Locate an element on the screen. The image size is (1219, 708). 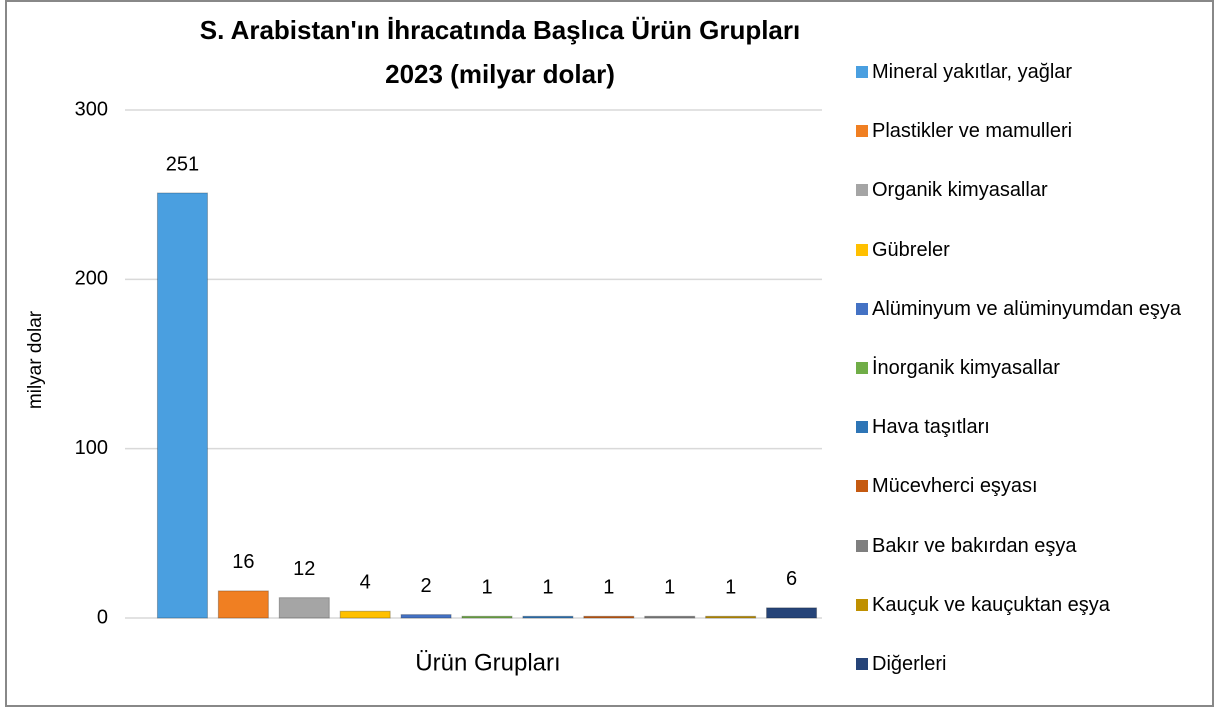
legend-item: Diğerleri is located at coordinates (1028, 664).